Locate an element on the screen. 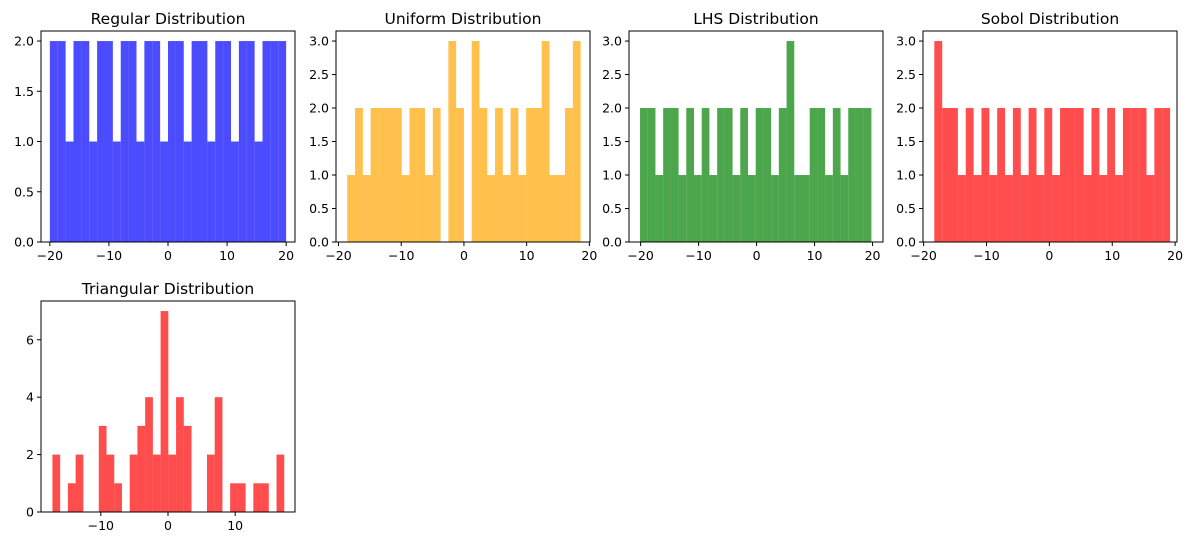  y-tick-label: 0.5 is located at coordinates (24, 191).